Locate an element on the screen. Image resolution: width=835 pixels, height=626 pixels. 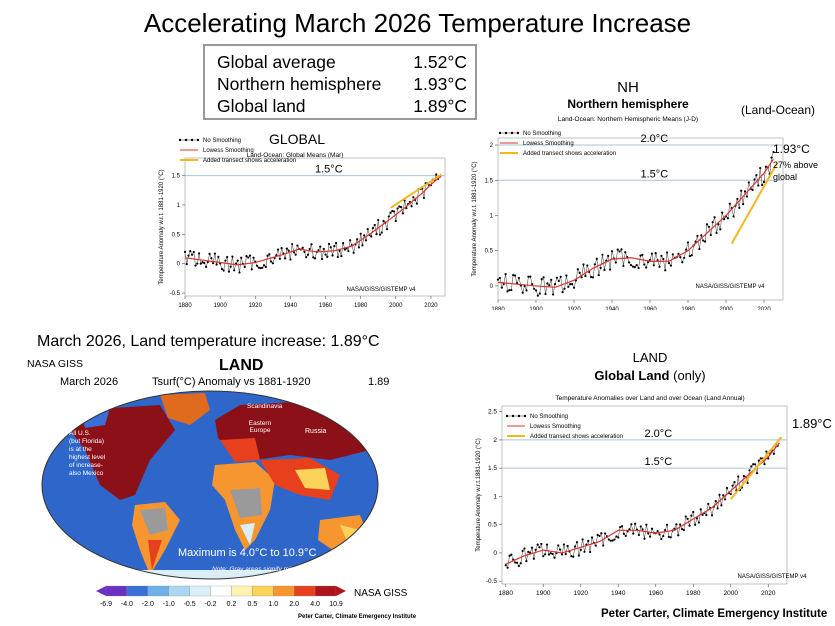
map-region-label: Siberia is located at coordinates (348, 407).